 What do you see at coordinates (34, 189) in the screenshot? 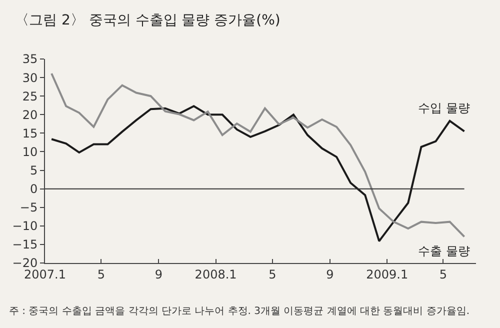
I see `y-tick-label: 0` at bounding box center [34, 189].